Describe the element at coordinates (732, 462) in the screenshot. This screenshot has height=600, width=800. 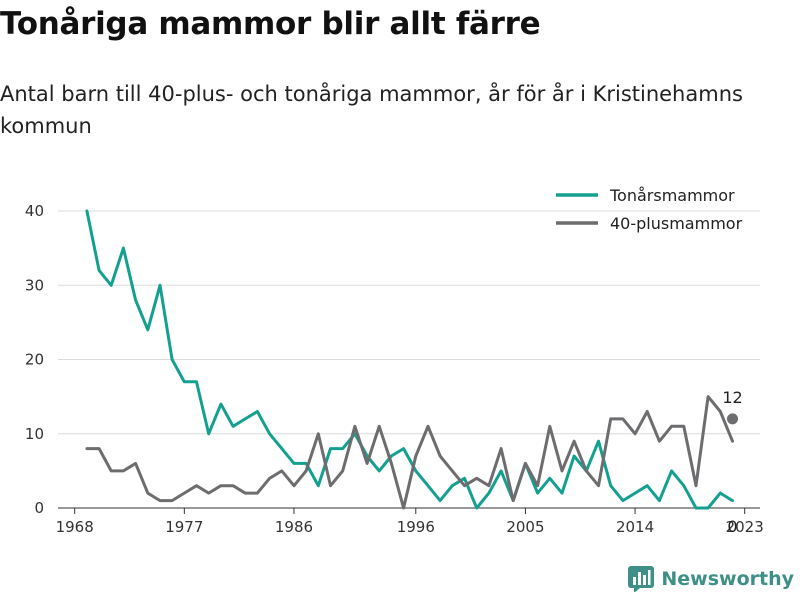
I see `data-labels: 12 0` at that location.